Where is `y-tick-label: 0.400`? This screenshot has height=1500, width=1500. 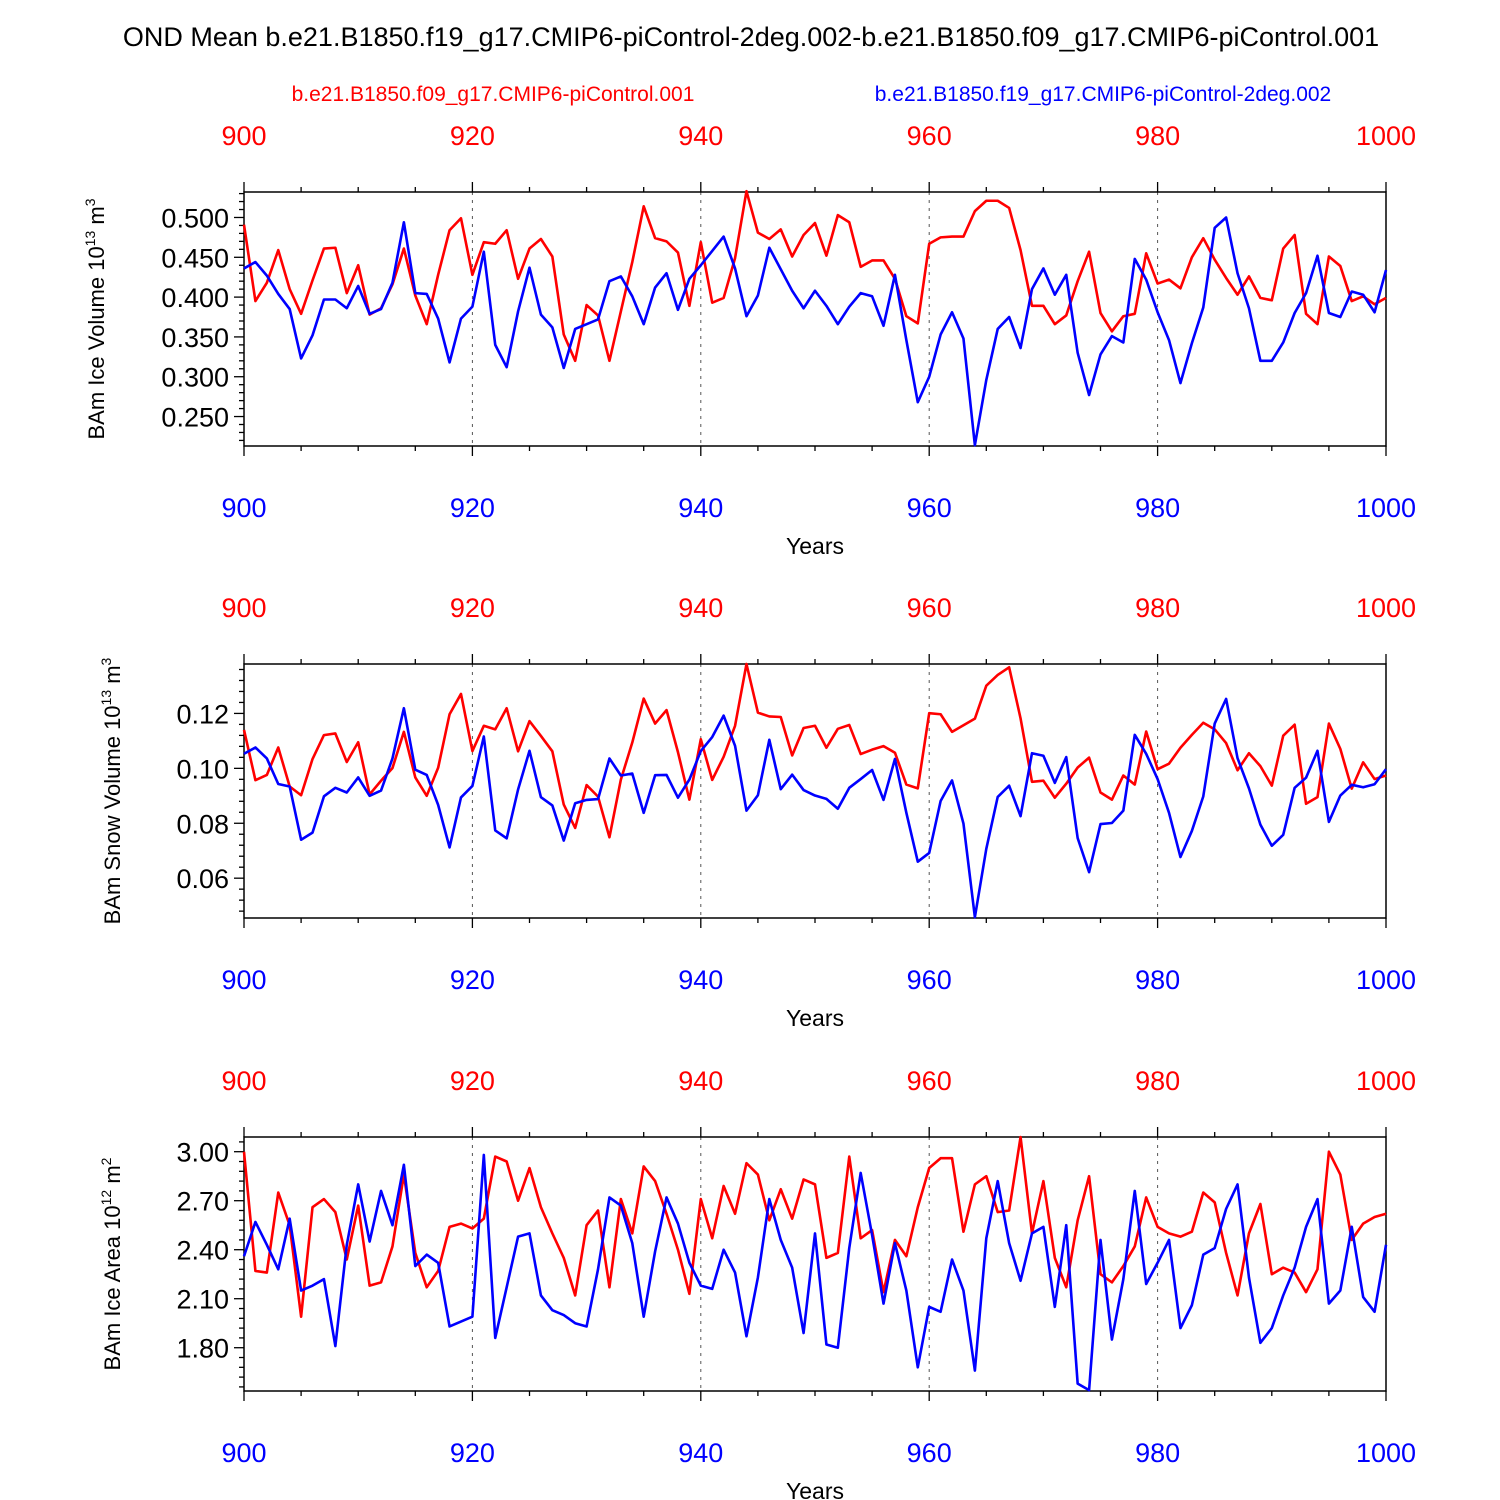 y-tick-label: 0.400 is located at coordinates (195, 298).